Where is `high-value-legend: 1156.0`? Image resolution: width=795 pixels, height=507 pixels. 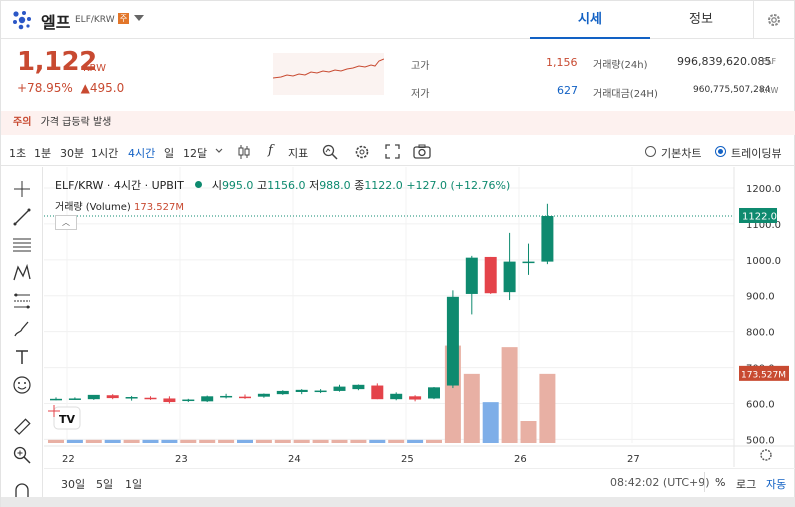
high-value-legend: 1156.0 is located at coordinates (286, 185).